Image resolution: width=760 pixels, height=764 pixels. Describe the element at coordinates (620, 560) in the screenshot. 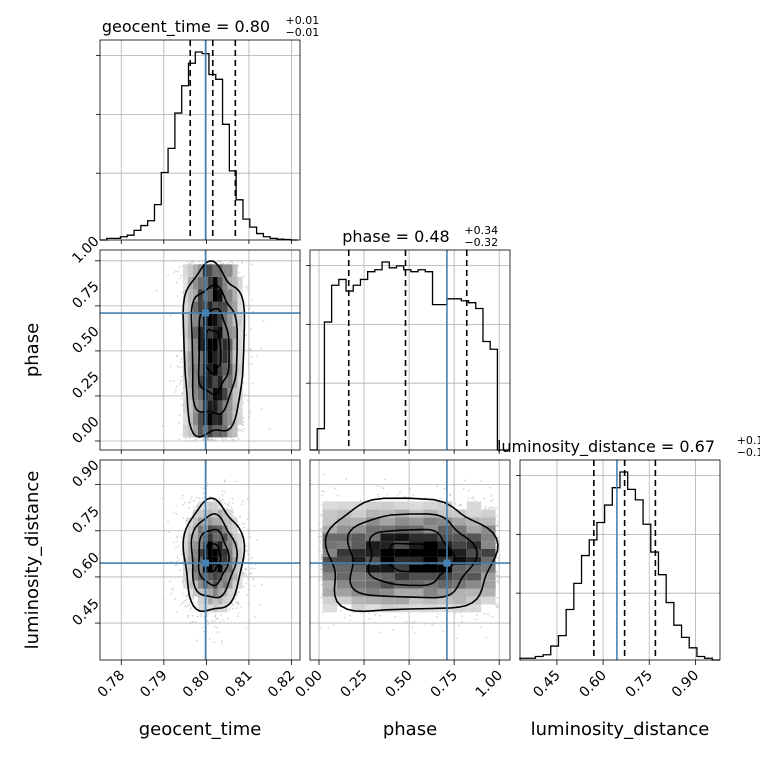

I see `panel-background` at that location.